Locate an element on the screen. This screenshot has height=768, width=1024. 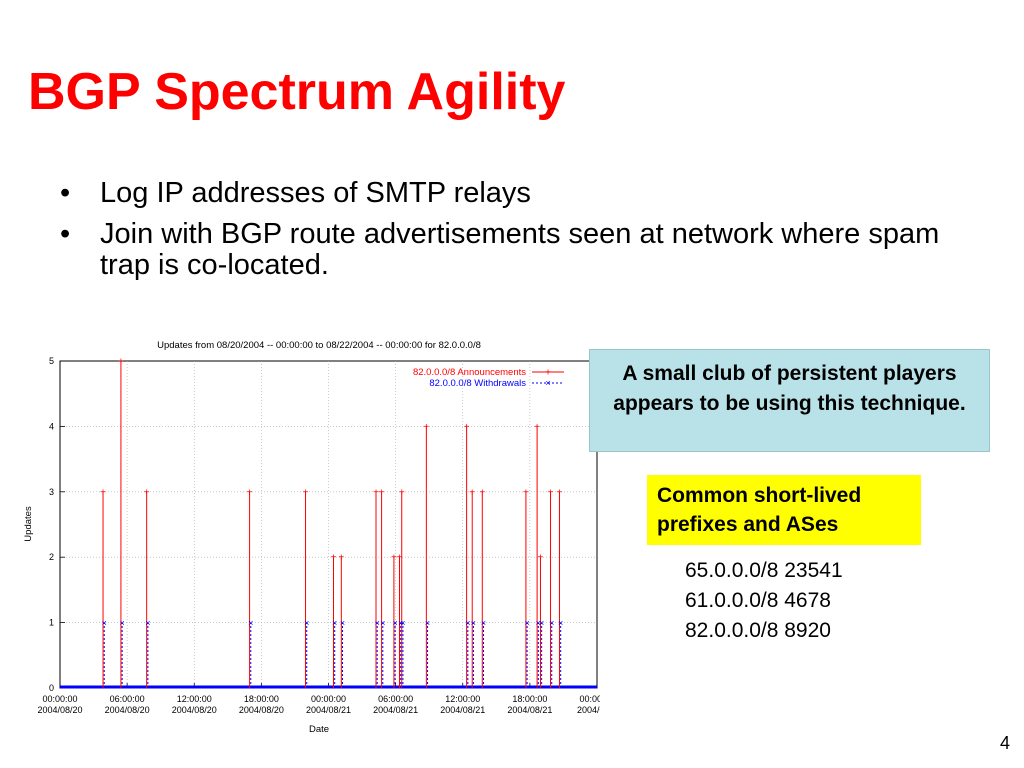
x-tick-label-date: 2004/08/2 is located at coordinates (588, 710).